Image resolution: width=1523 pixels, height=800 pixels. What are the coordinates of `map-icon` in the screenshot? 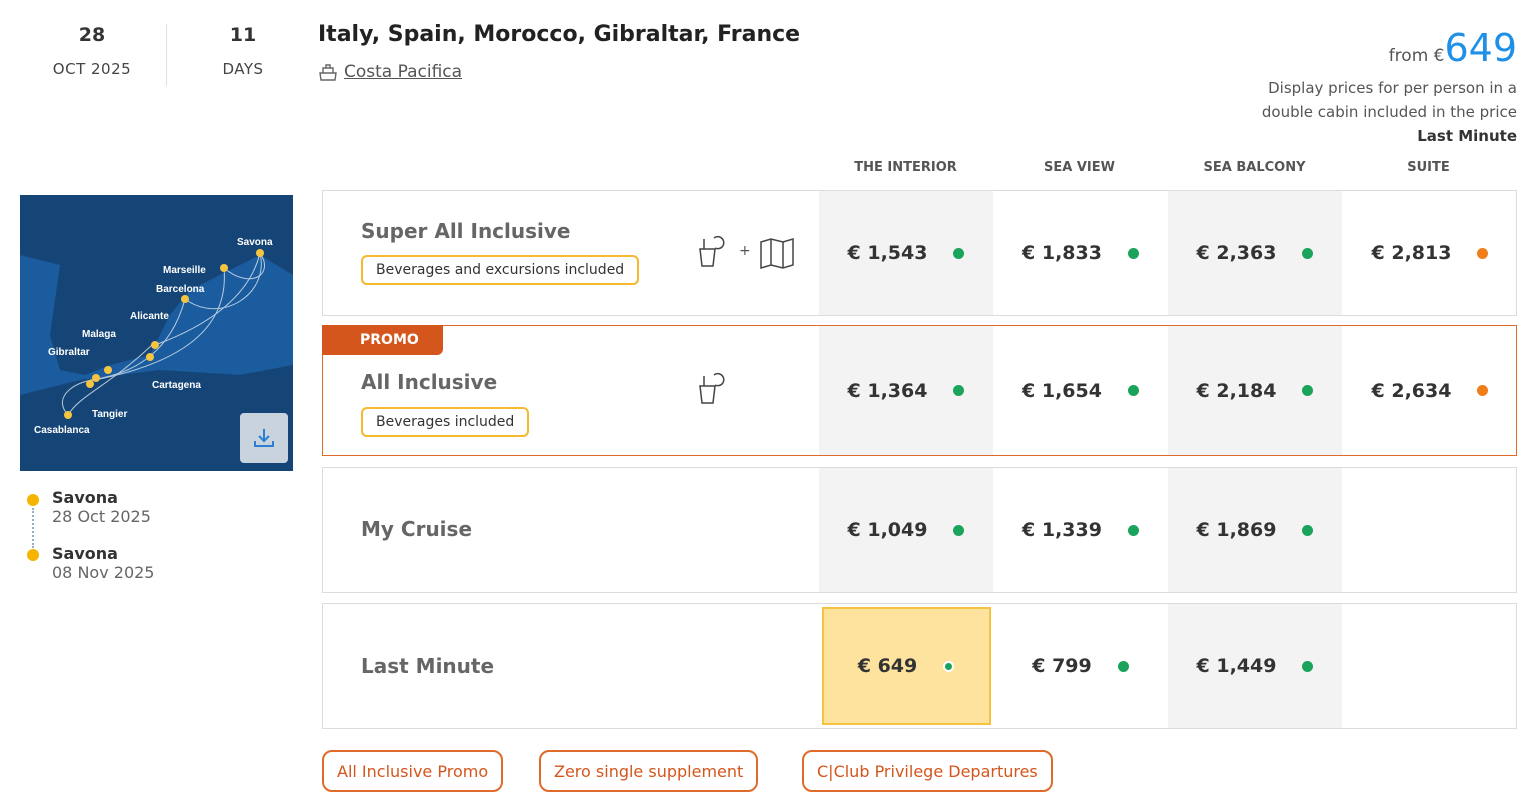 It's located at (777, 253).